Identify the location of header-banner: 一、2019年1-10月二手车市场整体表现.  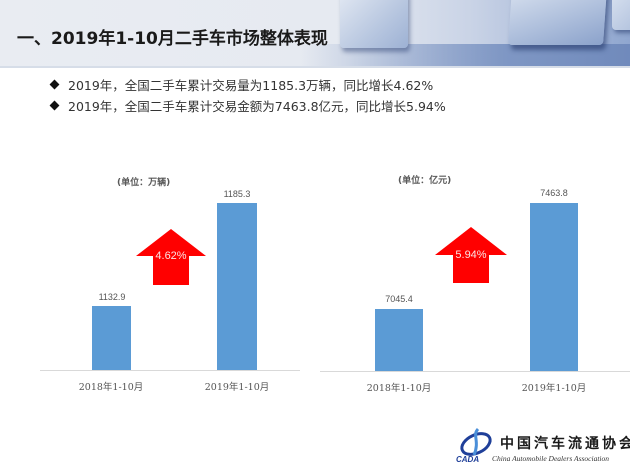
(315, 34).